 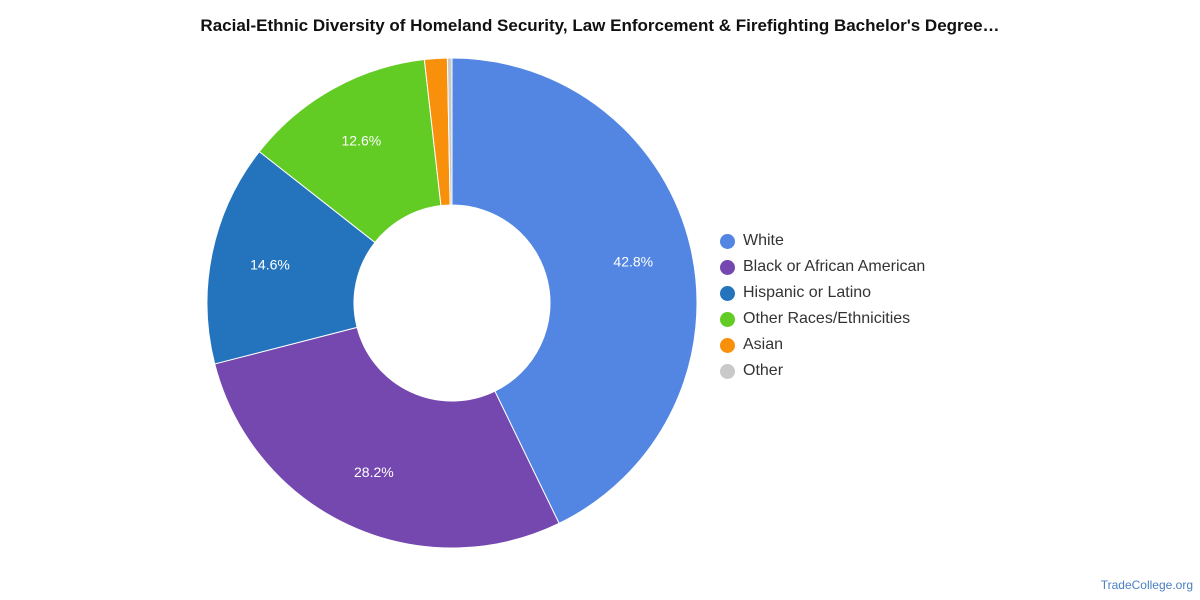 What do you see at coordinates (807, 292) in the screenshot?
I see `legend-label: Hispanic or Latino` at bounding box center [807, 292].